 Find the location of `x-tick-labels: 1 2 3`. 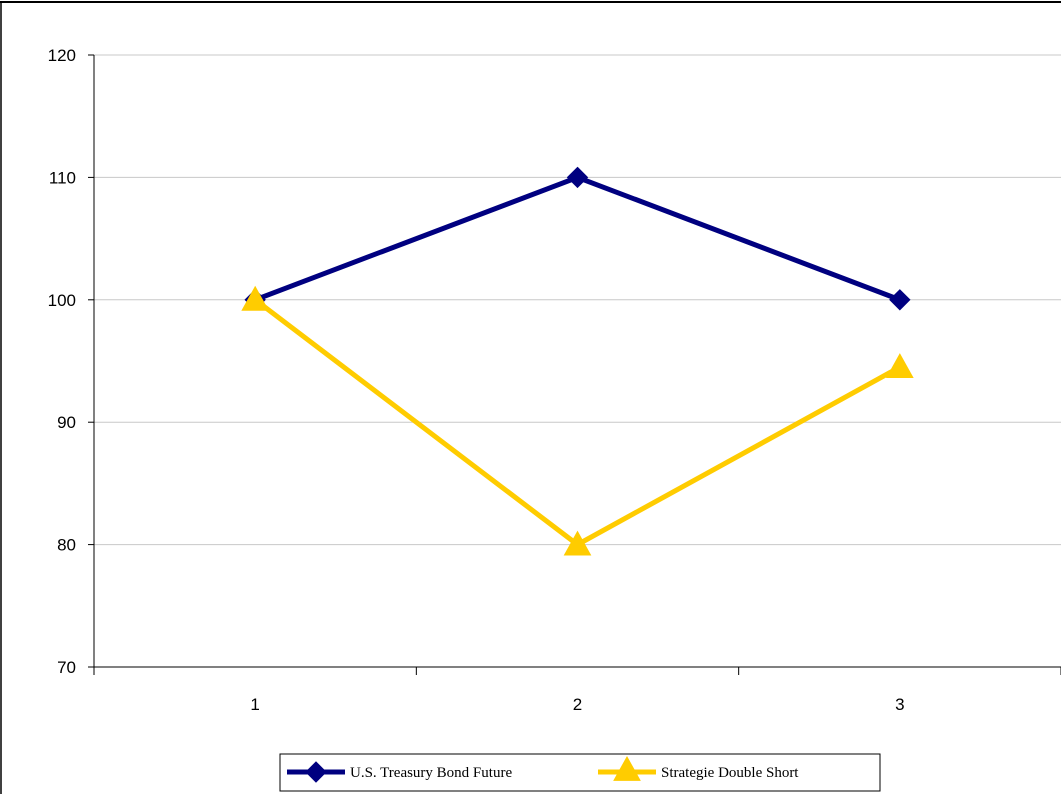

x-tick-labels: 1 2 3 is located at coordinates (577, 704).